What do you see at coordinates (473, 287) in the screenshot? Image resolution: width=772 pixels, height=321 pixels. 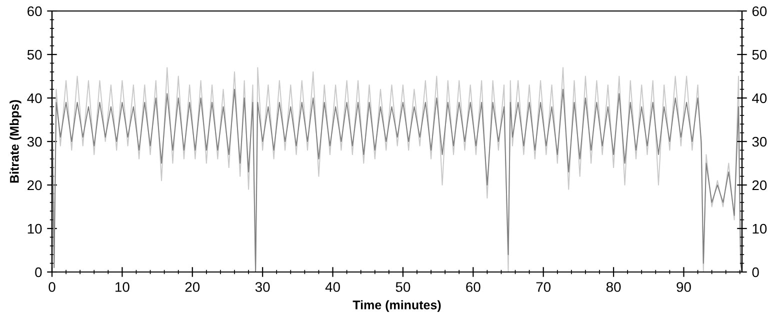 I see `x-tick-label: 60` at bounding box center [473, 287].